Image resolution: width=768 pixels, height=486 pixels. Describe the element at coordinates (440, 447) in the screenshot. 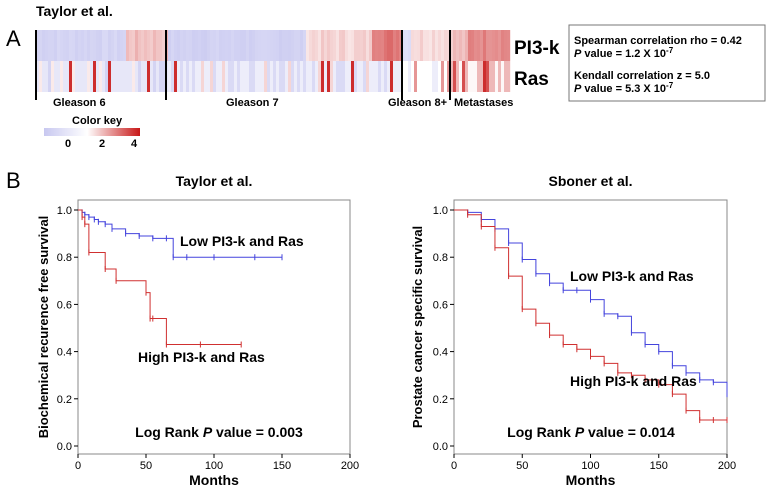

I see `y-tick-label: 0.0` at that location.